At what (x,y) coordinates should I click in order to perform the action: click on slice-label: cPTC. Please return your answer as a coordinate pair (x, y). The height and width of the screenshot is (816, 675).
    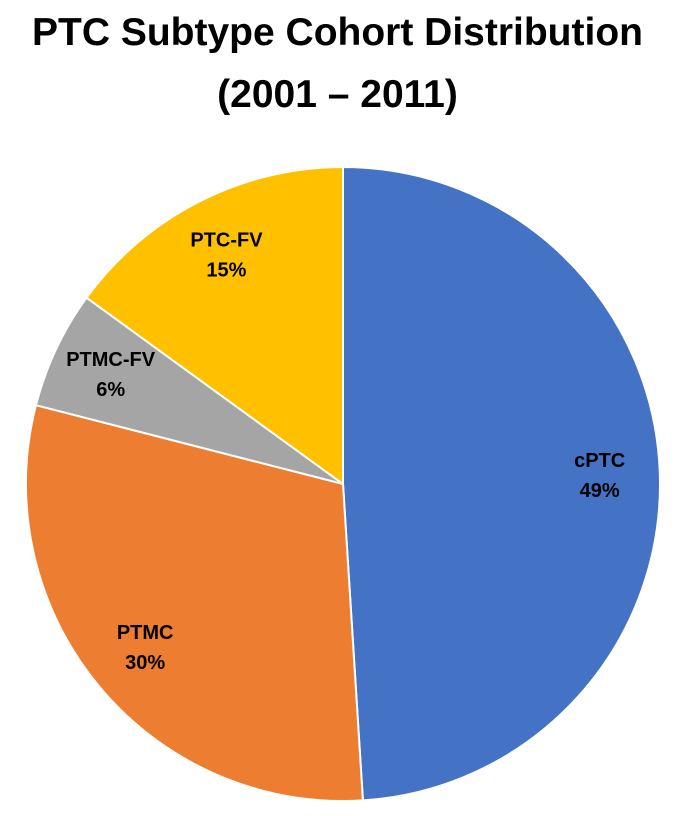
    Looking at the image, I should click on (599, 461).